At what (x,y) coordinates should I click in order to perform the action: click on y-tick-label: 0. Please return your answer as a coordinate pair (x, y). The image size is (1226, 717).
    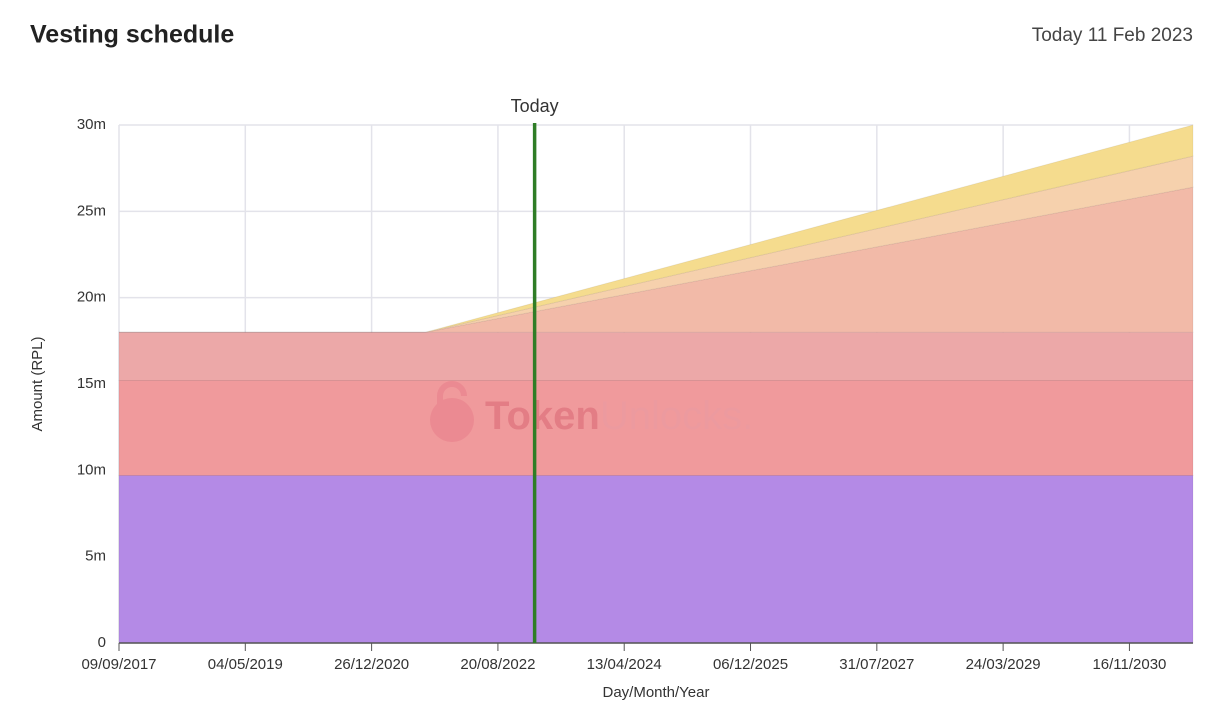
    Looking at the image, I should click on (102, 642).